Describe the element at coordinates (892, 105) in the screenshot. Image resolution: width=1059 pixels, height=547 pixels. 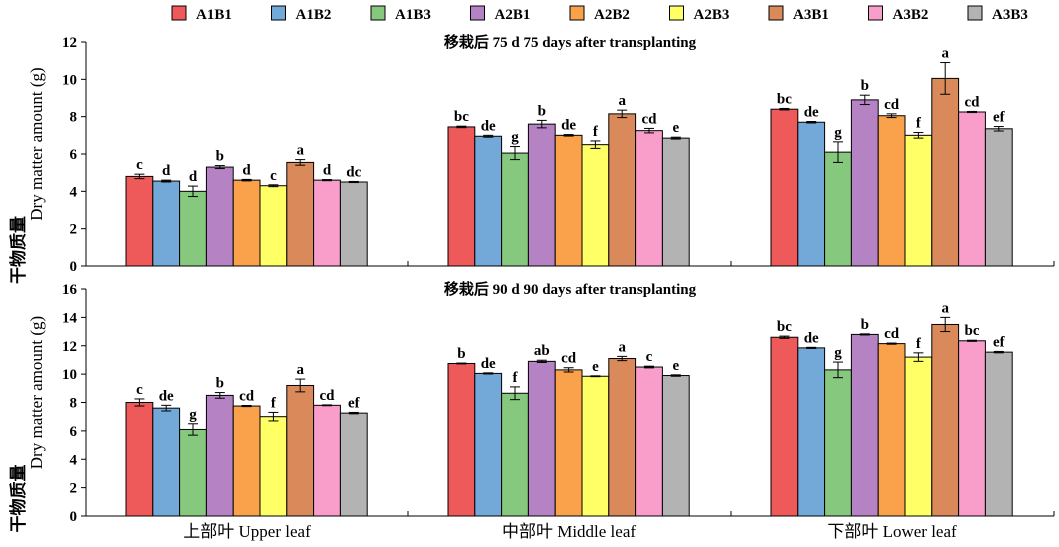
I see `significance-label-a2b2: cd` at that location.